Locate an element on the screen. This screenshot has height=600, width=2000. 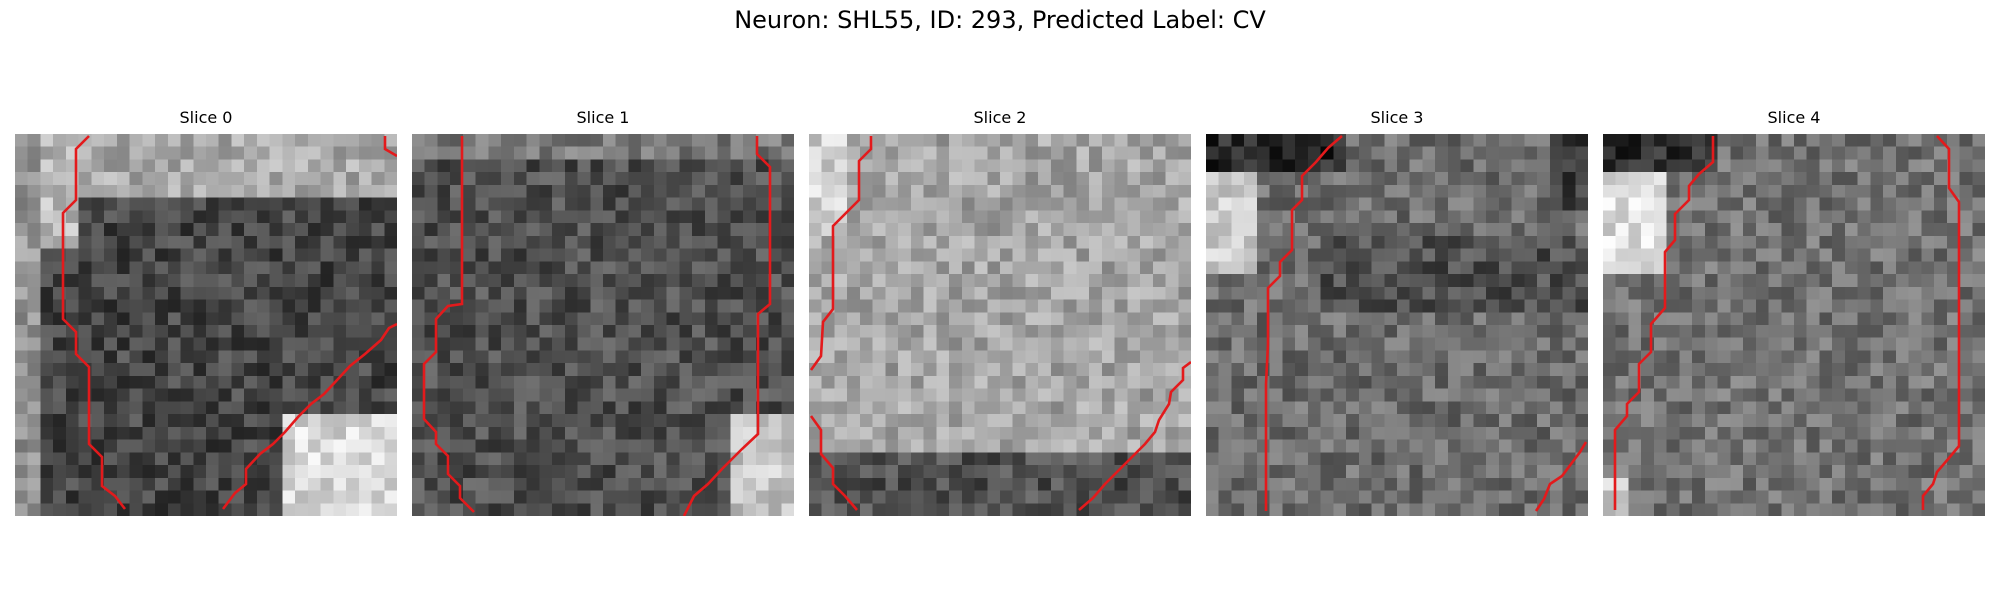
slice-panel-4: Slice 4 is located at coordinates (1794, 312).